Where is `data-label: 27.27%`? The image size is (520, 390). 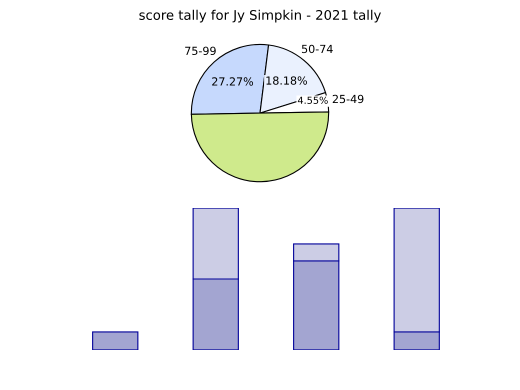 data-label: 27.27% is located at coordinates (233, 81).